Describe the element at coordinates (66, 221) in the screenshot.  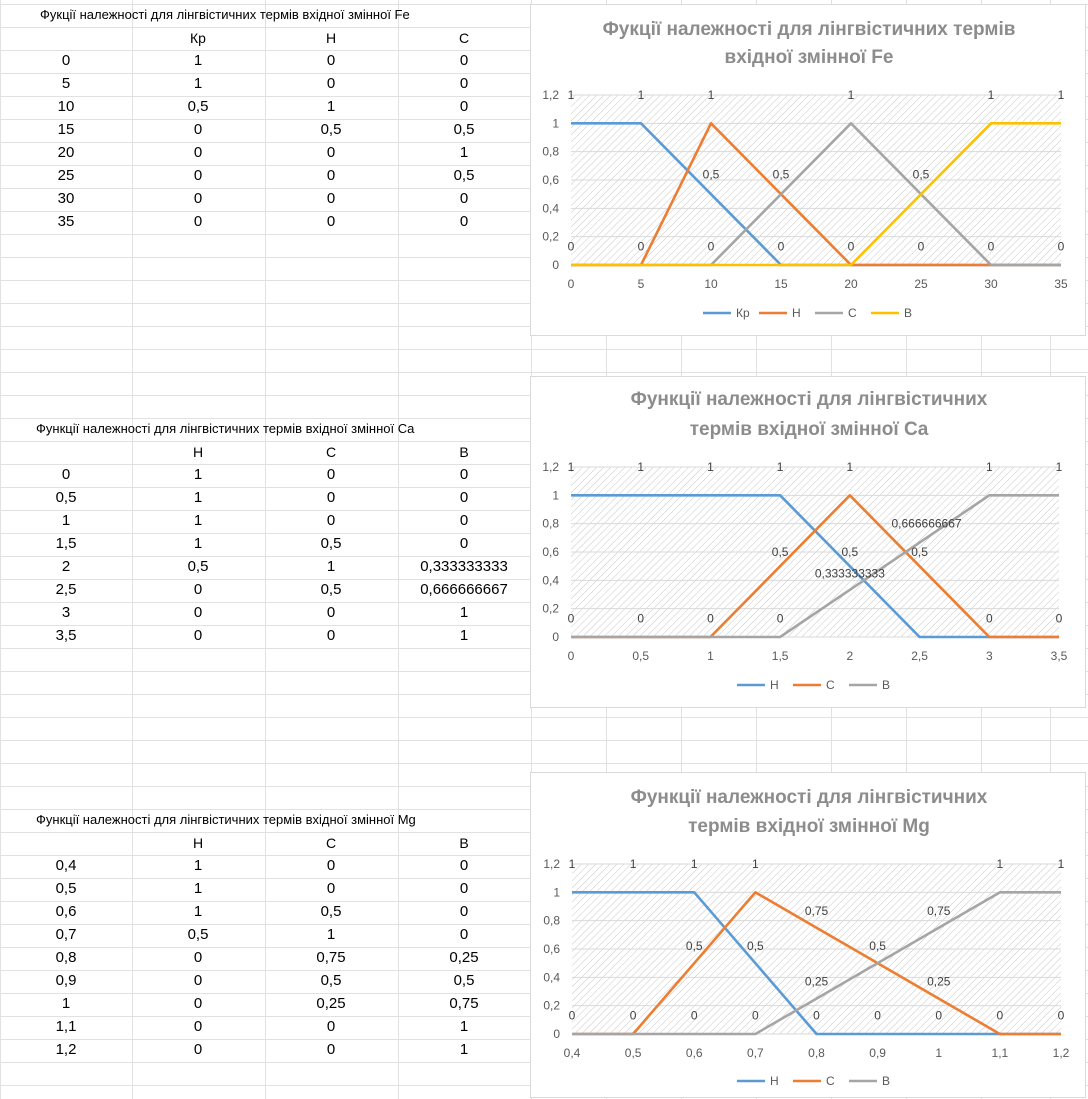
I see `table-cell: 35` at that location.